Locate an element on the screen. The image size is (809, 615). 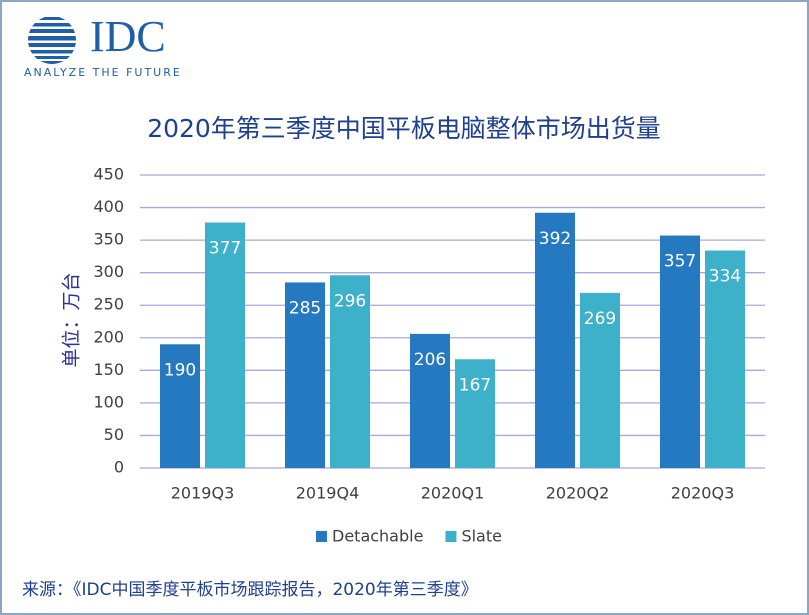
y-tick-label: 350 is located at coordinates (108, 239).